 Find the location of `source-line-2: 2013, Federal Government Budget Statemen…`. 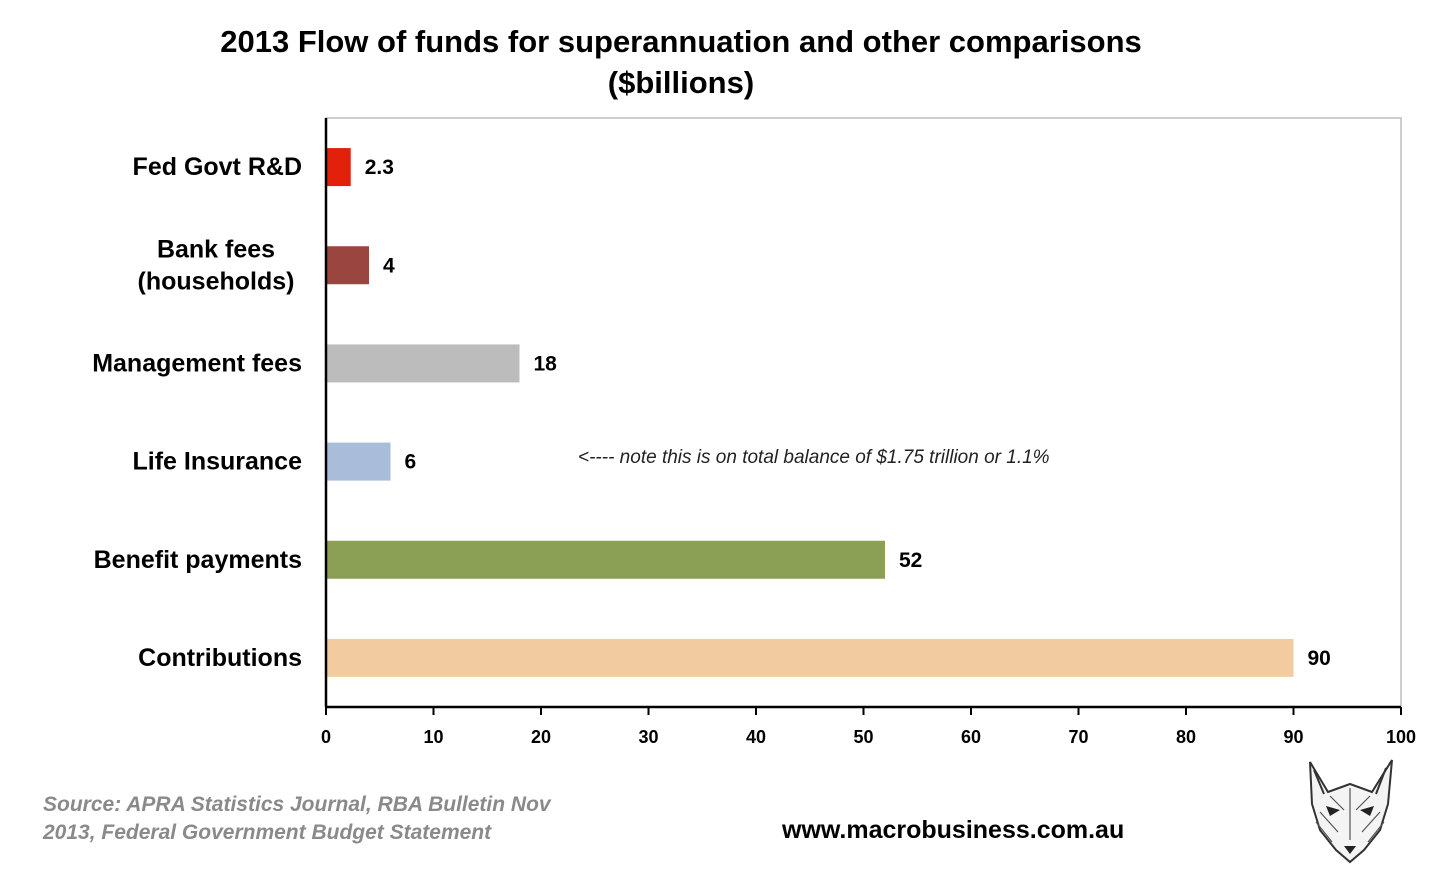

source-line-2: 2013, Federal Government Budget Statemen… is located at coordinates (267, 832).